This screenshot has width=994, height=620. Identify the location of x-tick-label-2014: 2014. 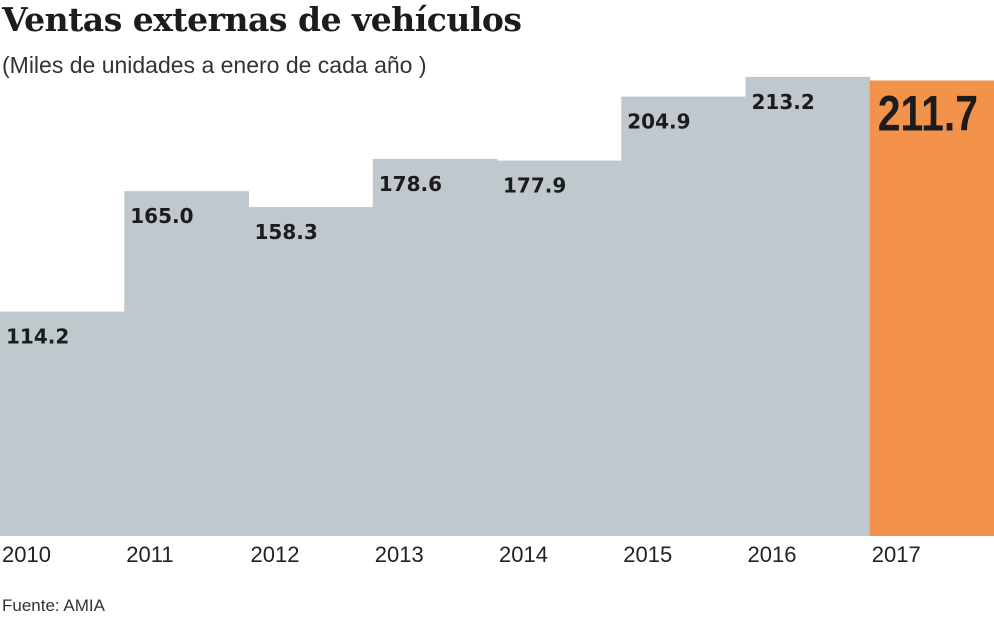
(523, 554).